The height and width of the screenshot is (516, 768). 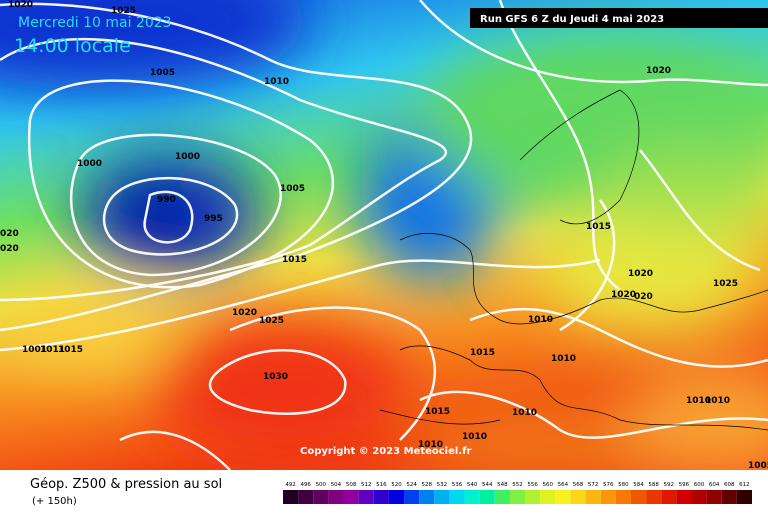 I want to click on scale-label: 512, so click(x=366, y=485).